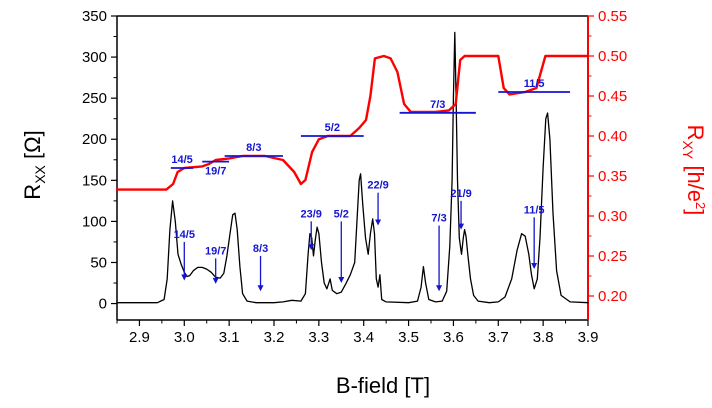  What do you see at coordinates (98, 262) in the screenshot?
I see `left-y-tick-label: 50` at bounding box center [98, 262].